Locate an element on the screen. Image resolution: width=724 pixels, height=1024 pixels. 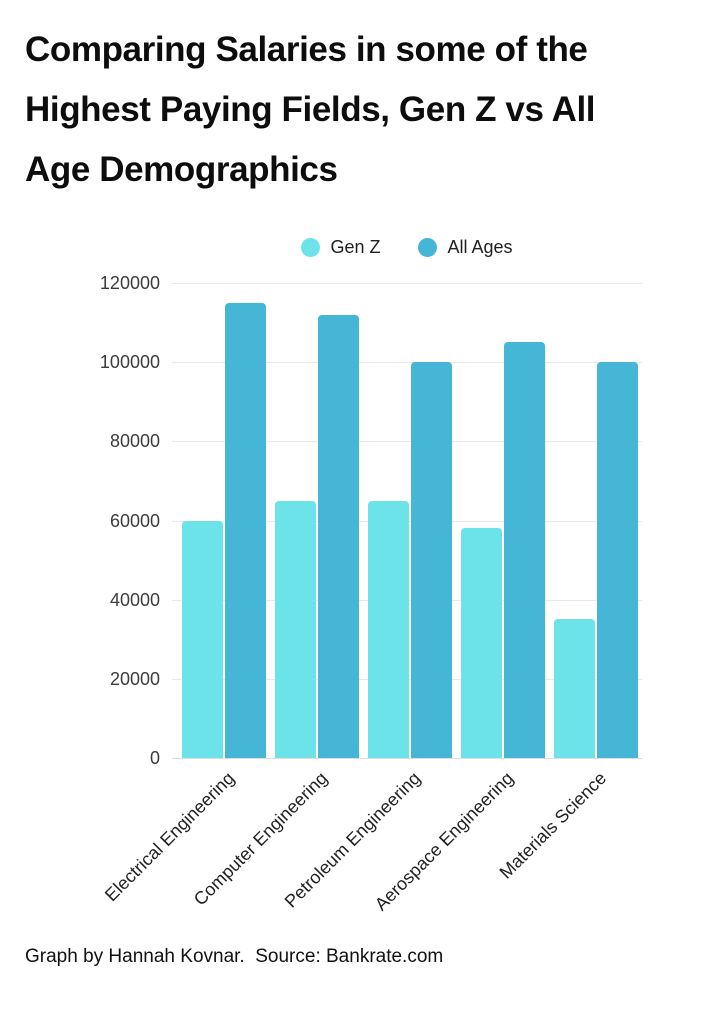
bar-group-aerospace-engineering is located at coordinates (503, 550).